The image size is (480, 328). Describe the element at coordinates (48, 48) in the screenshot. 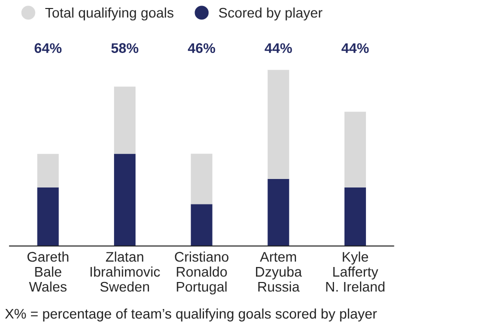

I see `text: 64%` at that location.